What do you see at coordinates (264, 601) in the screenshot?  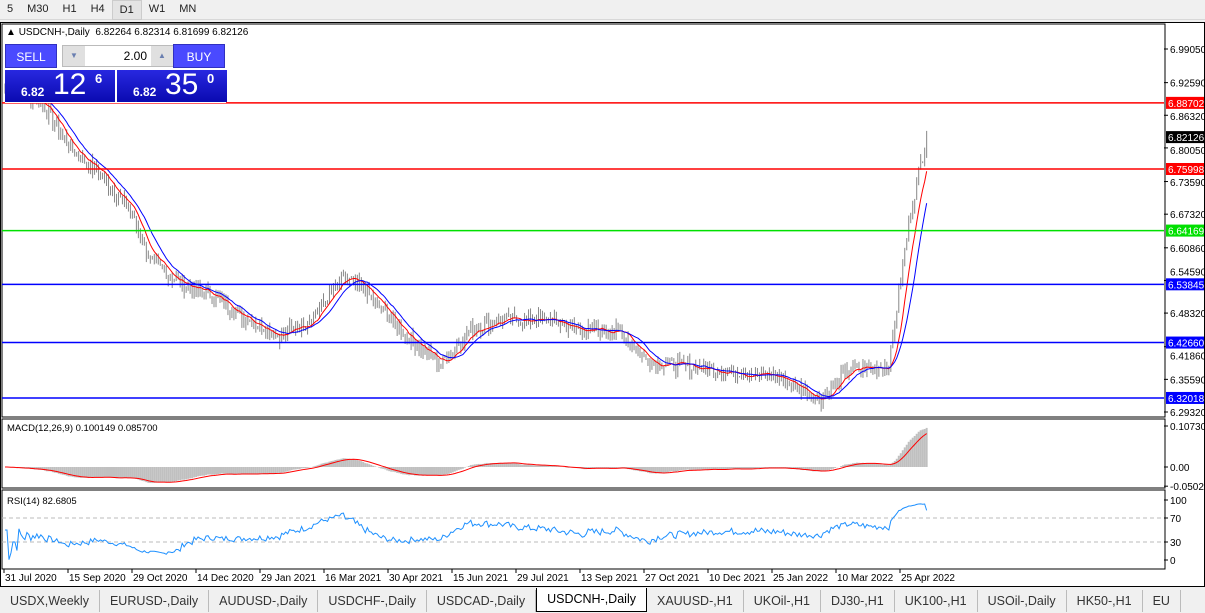 I see `chart-tab: AUDUSD-,Daily` at bounding box center [264, 601].